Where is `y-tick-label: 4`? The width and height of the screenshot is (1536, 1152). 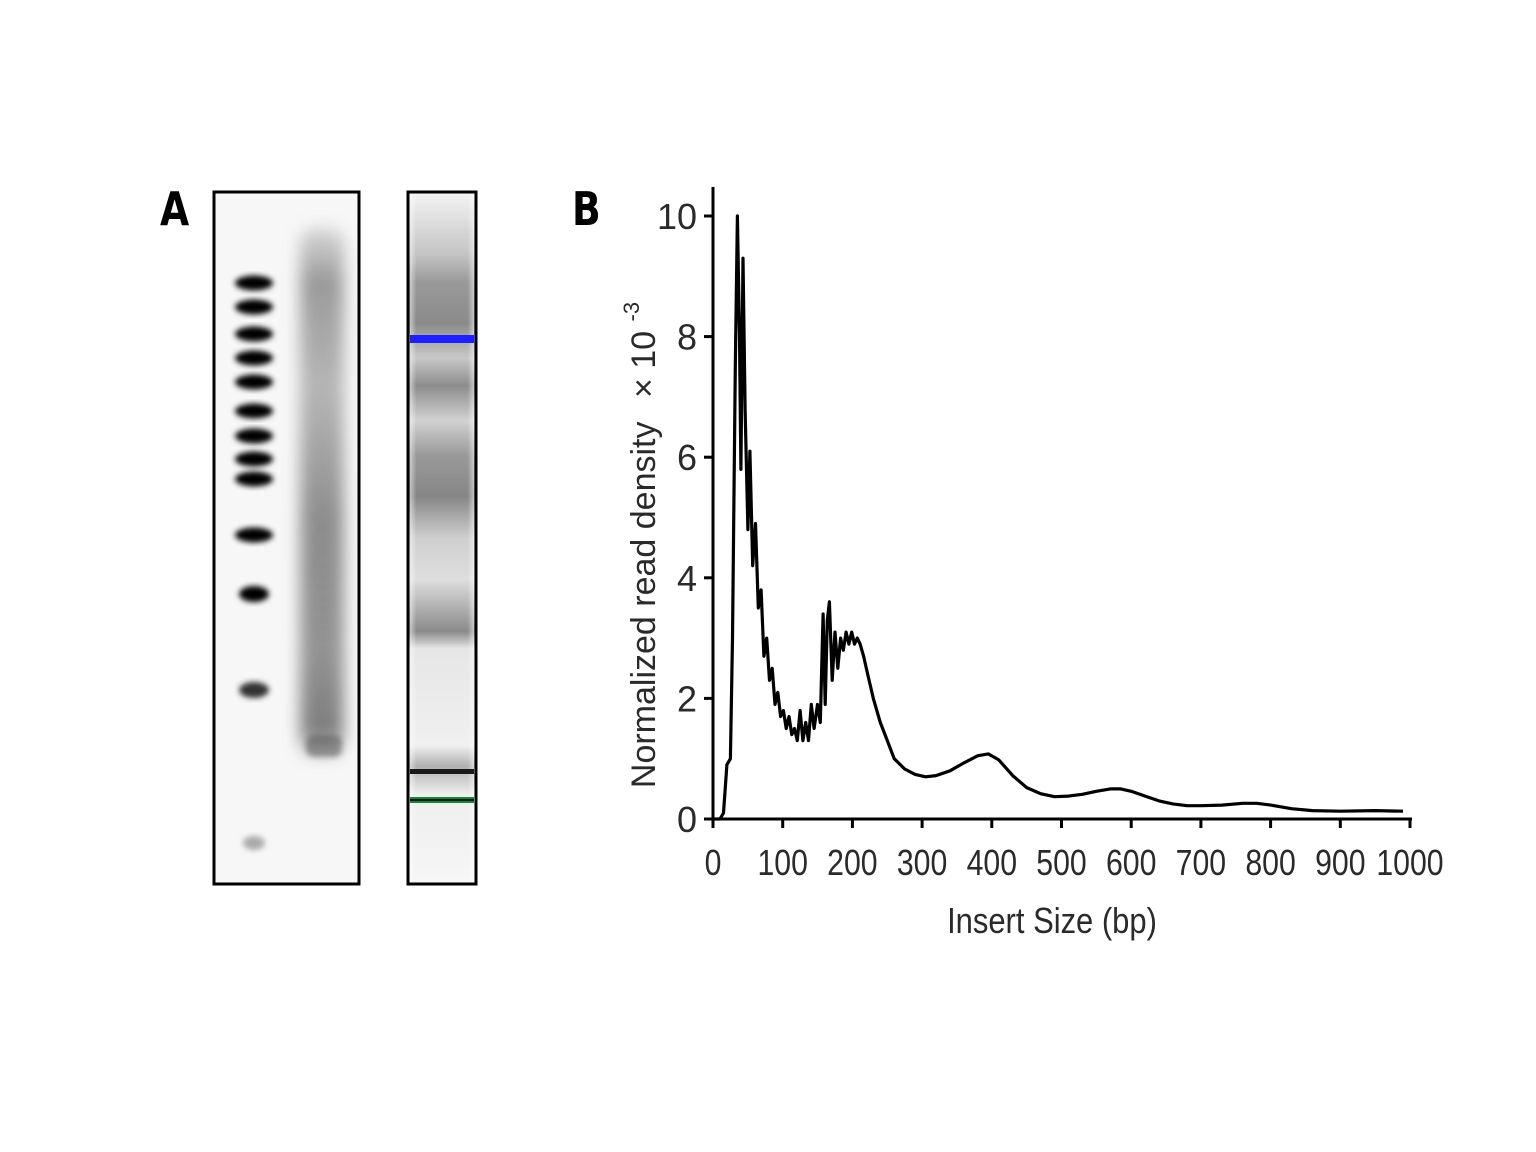
y-tick-label: 4 is located at coordinates (687, 578).